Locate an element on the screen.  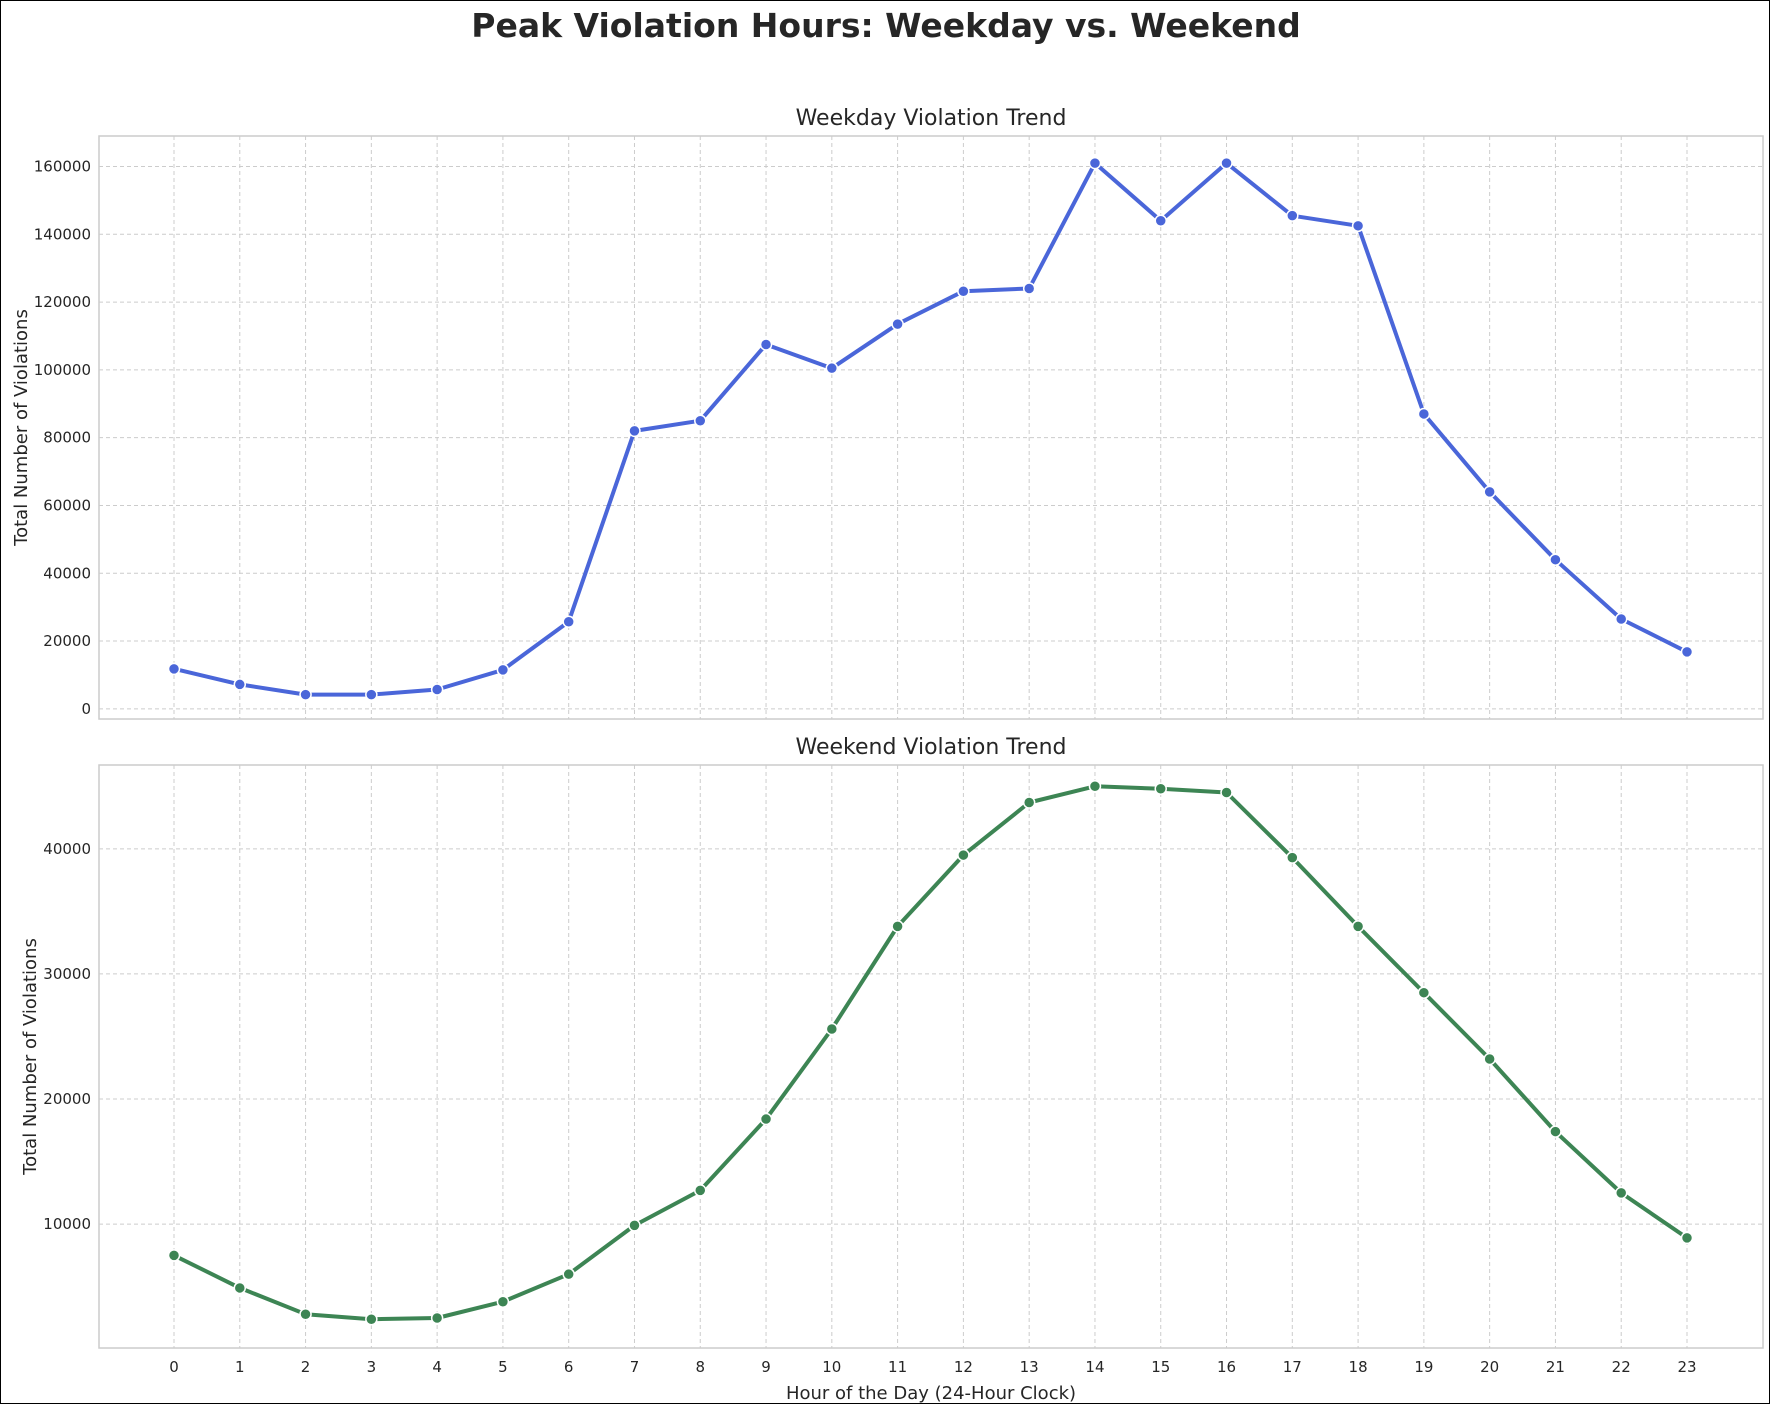
weekend-y-tick-label: 40000 is located at coordinates (67, 849).